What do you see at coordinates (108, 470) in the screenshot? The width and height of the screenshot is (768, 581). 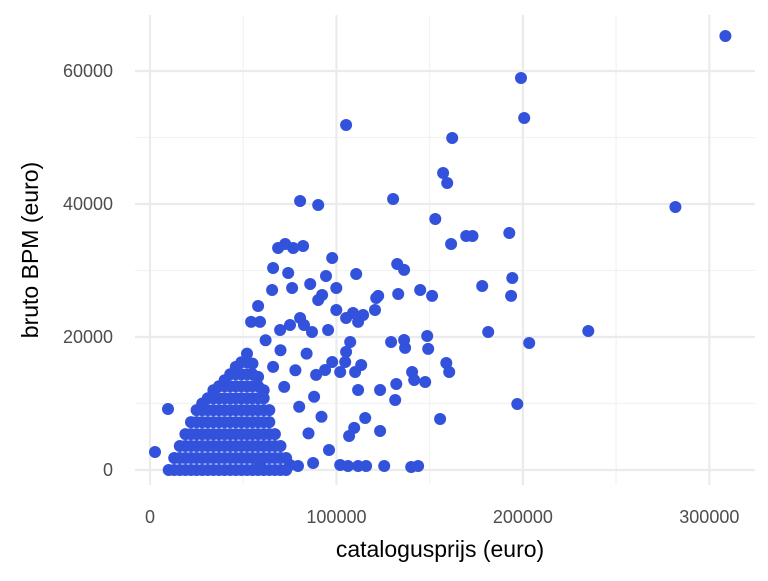 I see `y-tick-label: 0` at bounding box center [108, 470].